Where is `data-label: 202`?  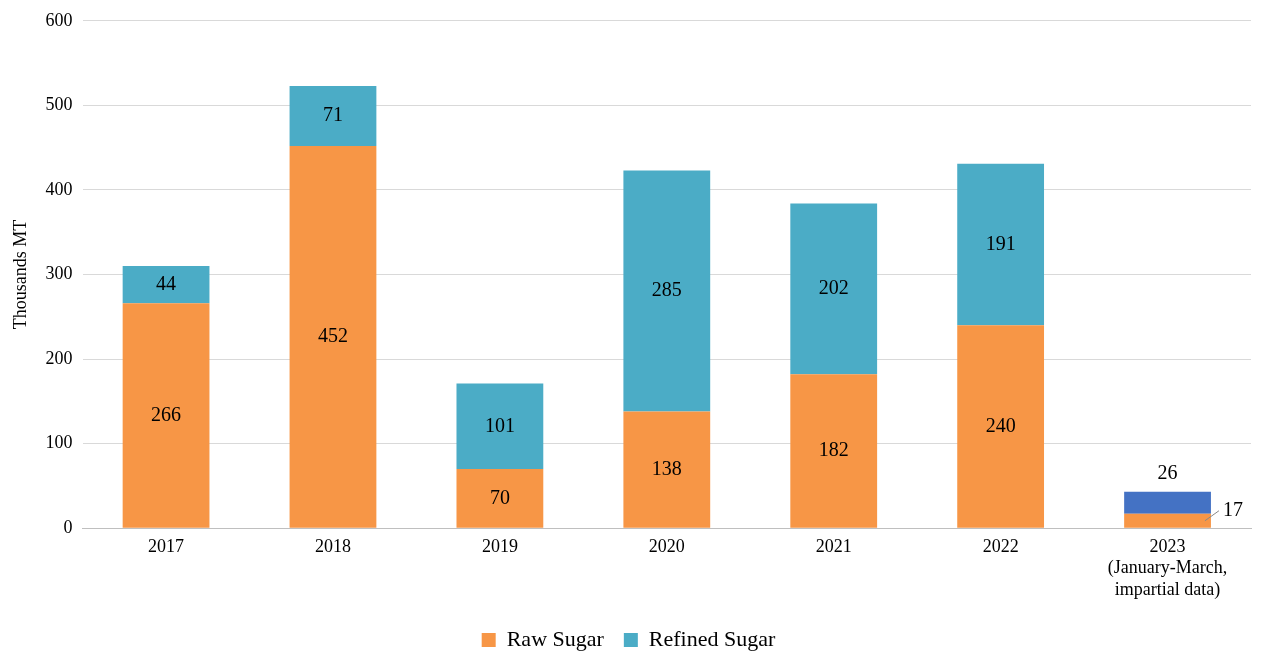
data-label: 202 is located at coordinates (833, 287).